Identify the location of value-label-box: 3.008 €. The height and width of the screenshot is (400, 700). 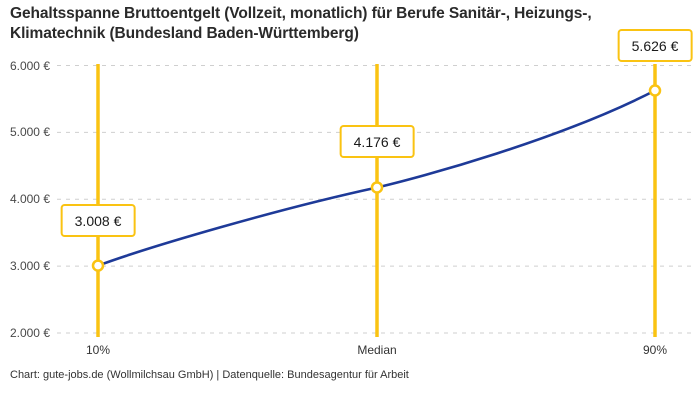
(98, 220).